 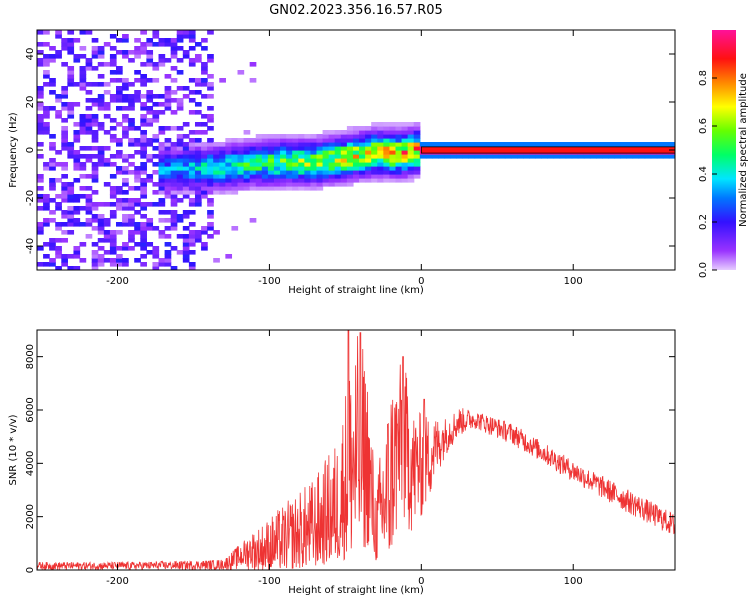 I want to click on colorbar-tick-label: 0.4, so click(x=703, y=174).